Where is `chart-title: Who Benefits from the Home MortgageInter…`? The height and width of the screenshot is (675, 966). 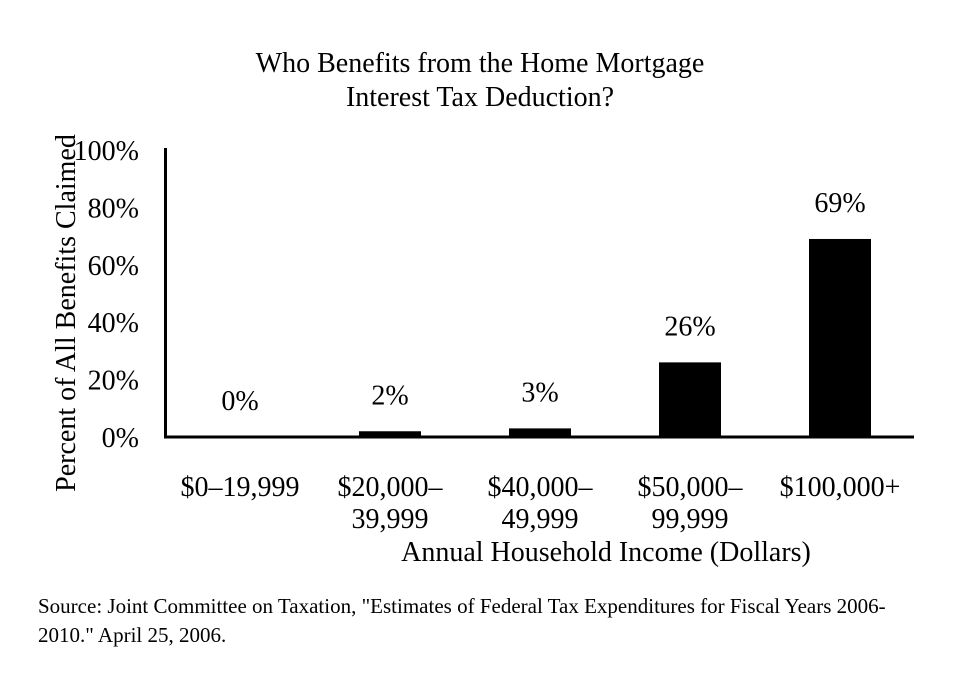
chart-title: Who Benefits from the Home MortgageInter… is located at coordinates (480, 80).